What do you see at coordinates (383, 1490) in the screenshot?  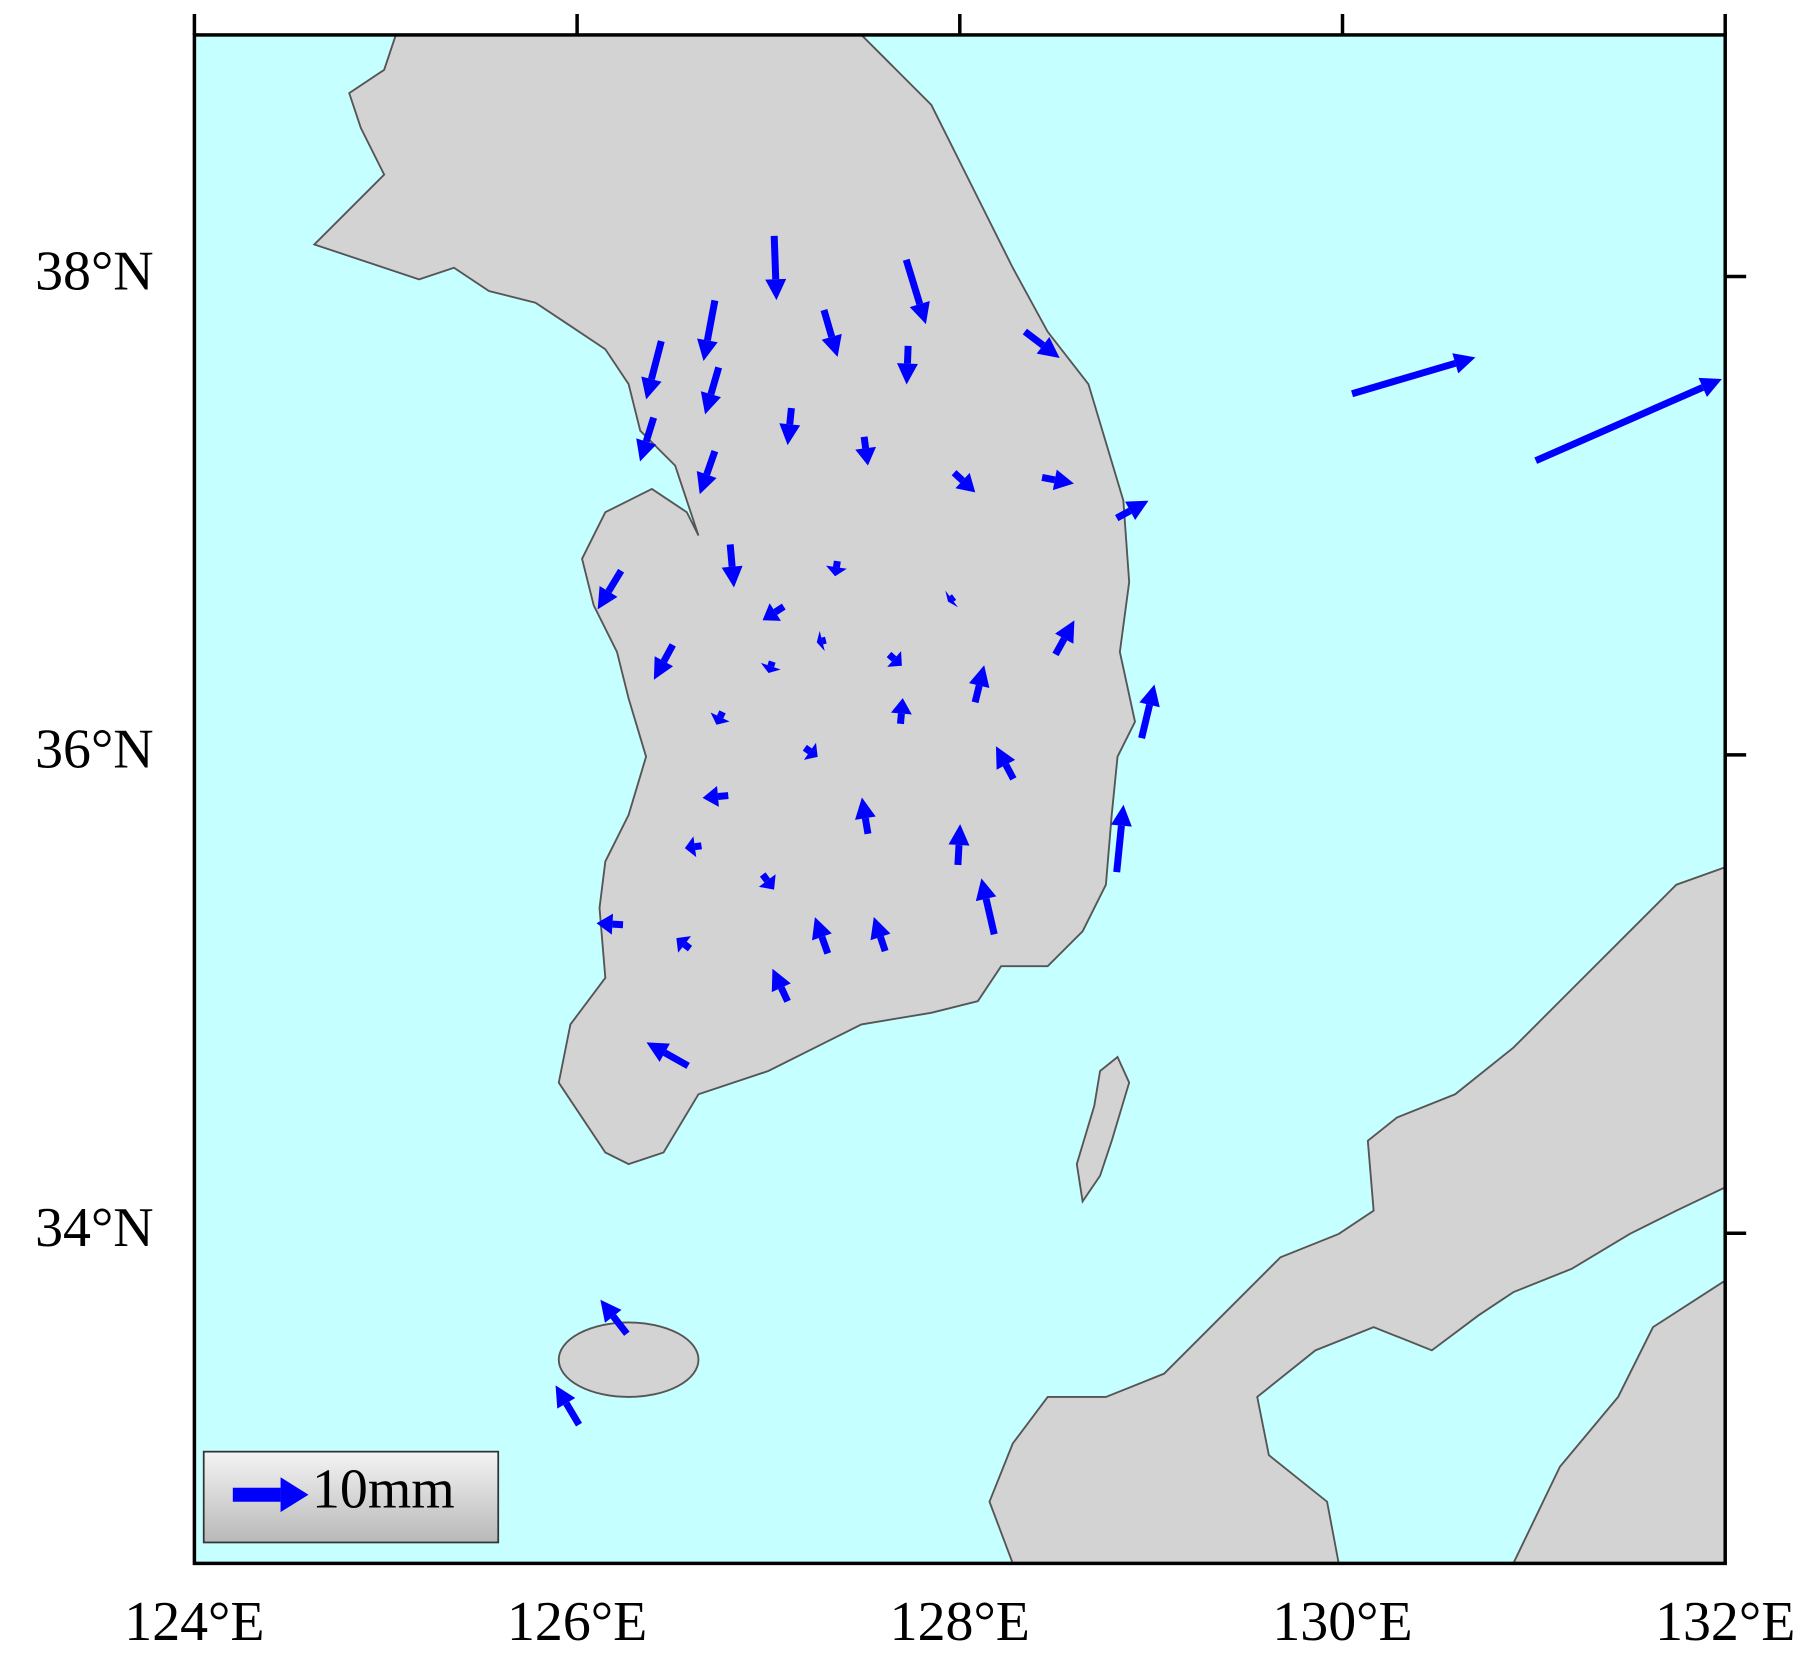 I see `legend-label: 10mm` at bounding box center [383, 1490].